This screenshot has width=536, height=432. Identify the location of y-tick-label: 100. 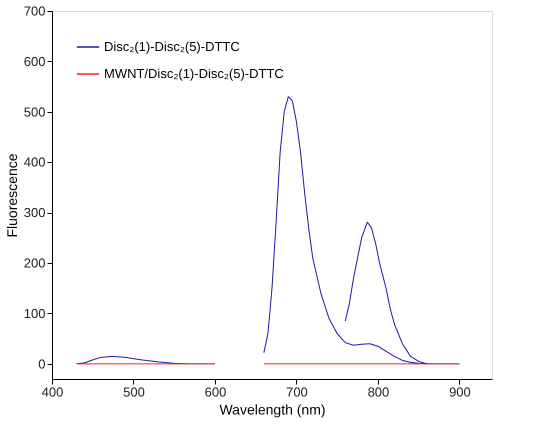
(35, 313).